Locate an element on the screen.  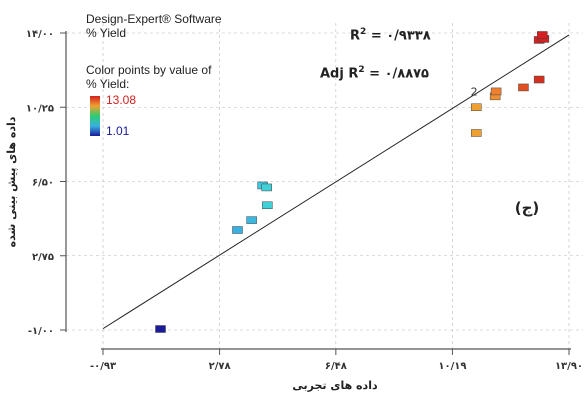
r2-label: R is located at coordinates (355, 36).